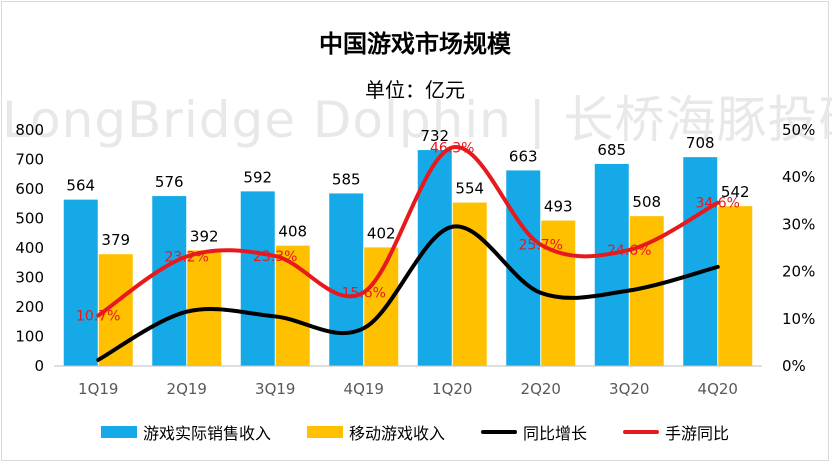  Describe the element at coordinates (257, 177) in the screenshot. I see `bar-value-label: 592` at that location.